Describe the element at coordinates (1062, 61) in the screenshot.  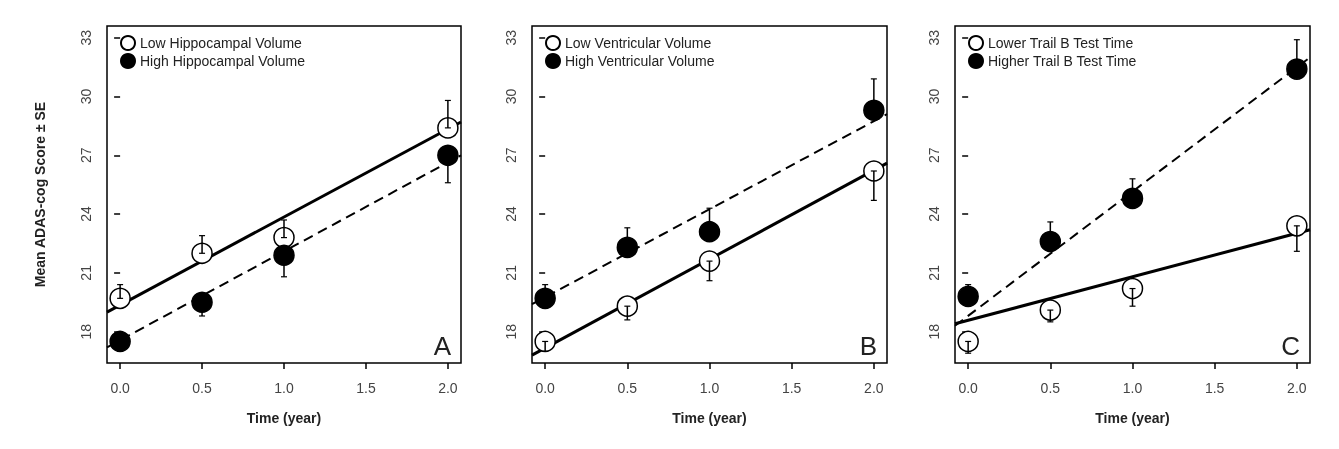
I see `legend-label: Higher Trail B Test Time` at that location.